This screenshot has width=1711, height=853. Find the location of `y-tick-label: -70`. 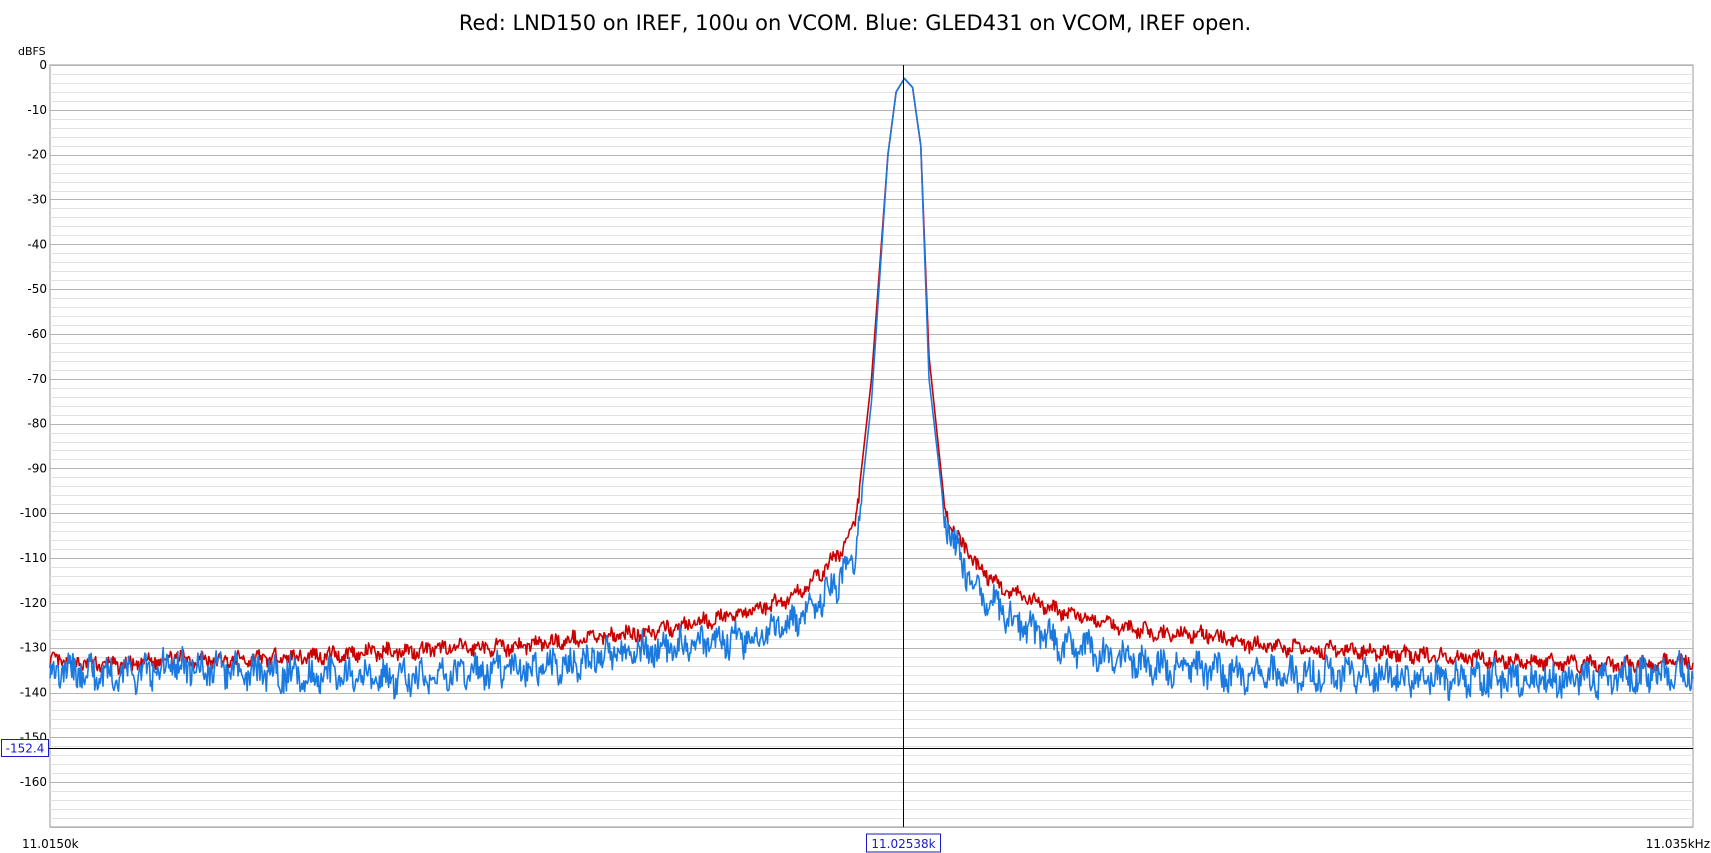

y-tick-label: -70 is located at coordinates (37, 379).